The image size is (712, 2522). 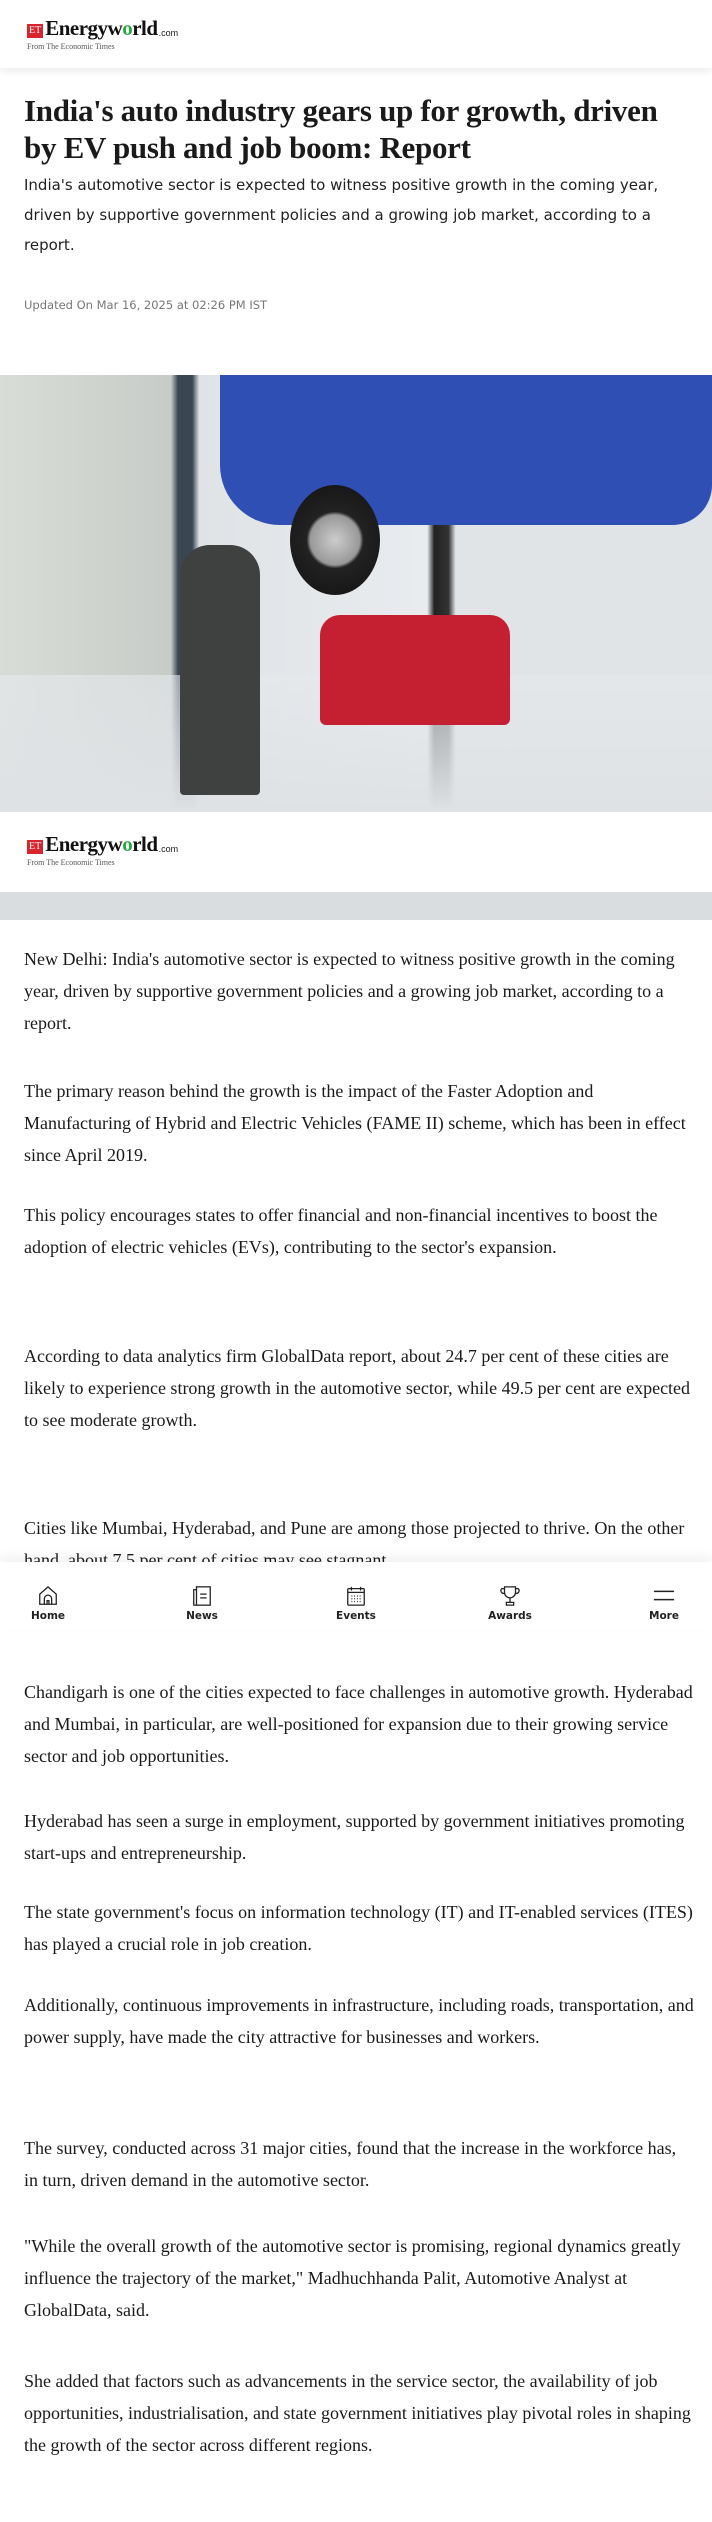 I want to click on nav-awards: Awards, so click(x=510, y=1596).